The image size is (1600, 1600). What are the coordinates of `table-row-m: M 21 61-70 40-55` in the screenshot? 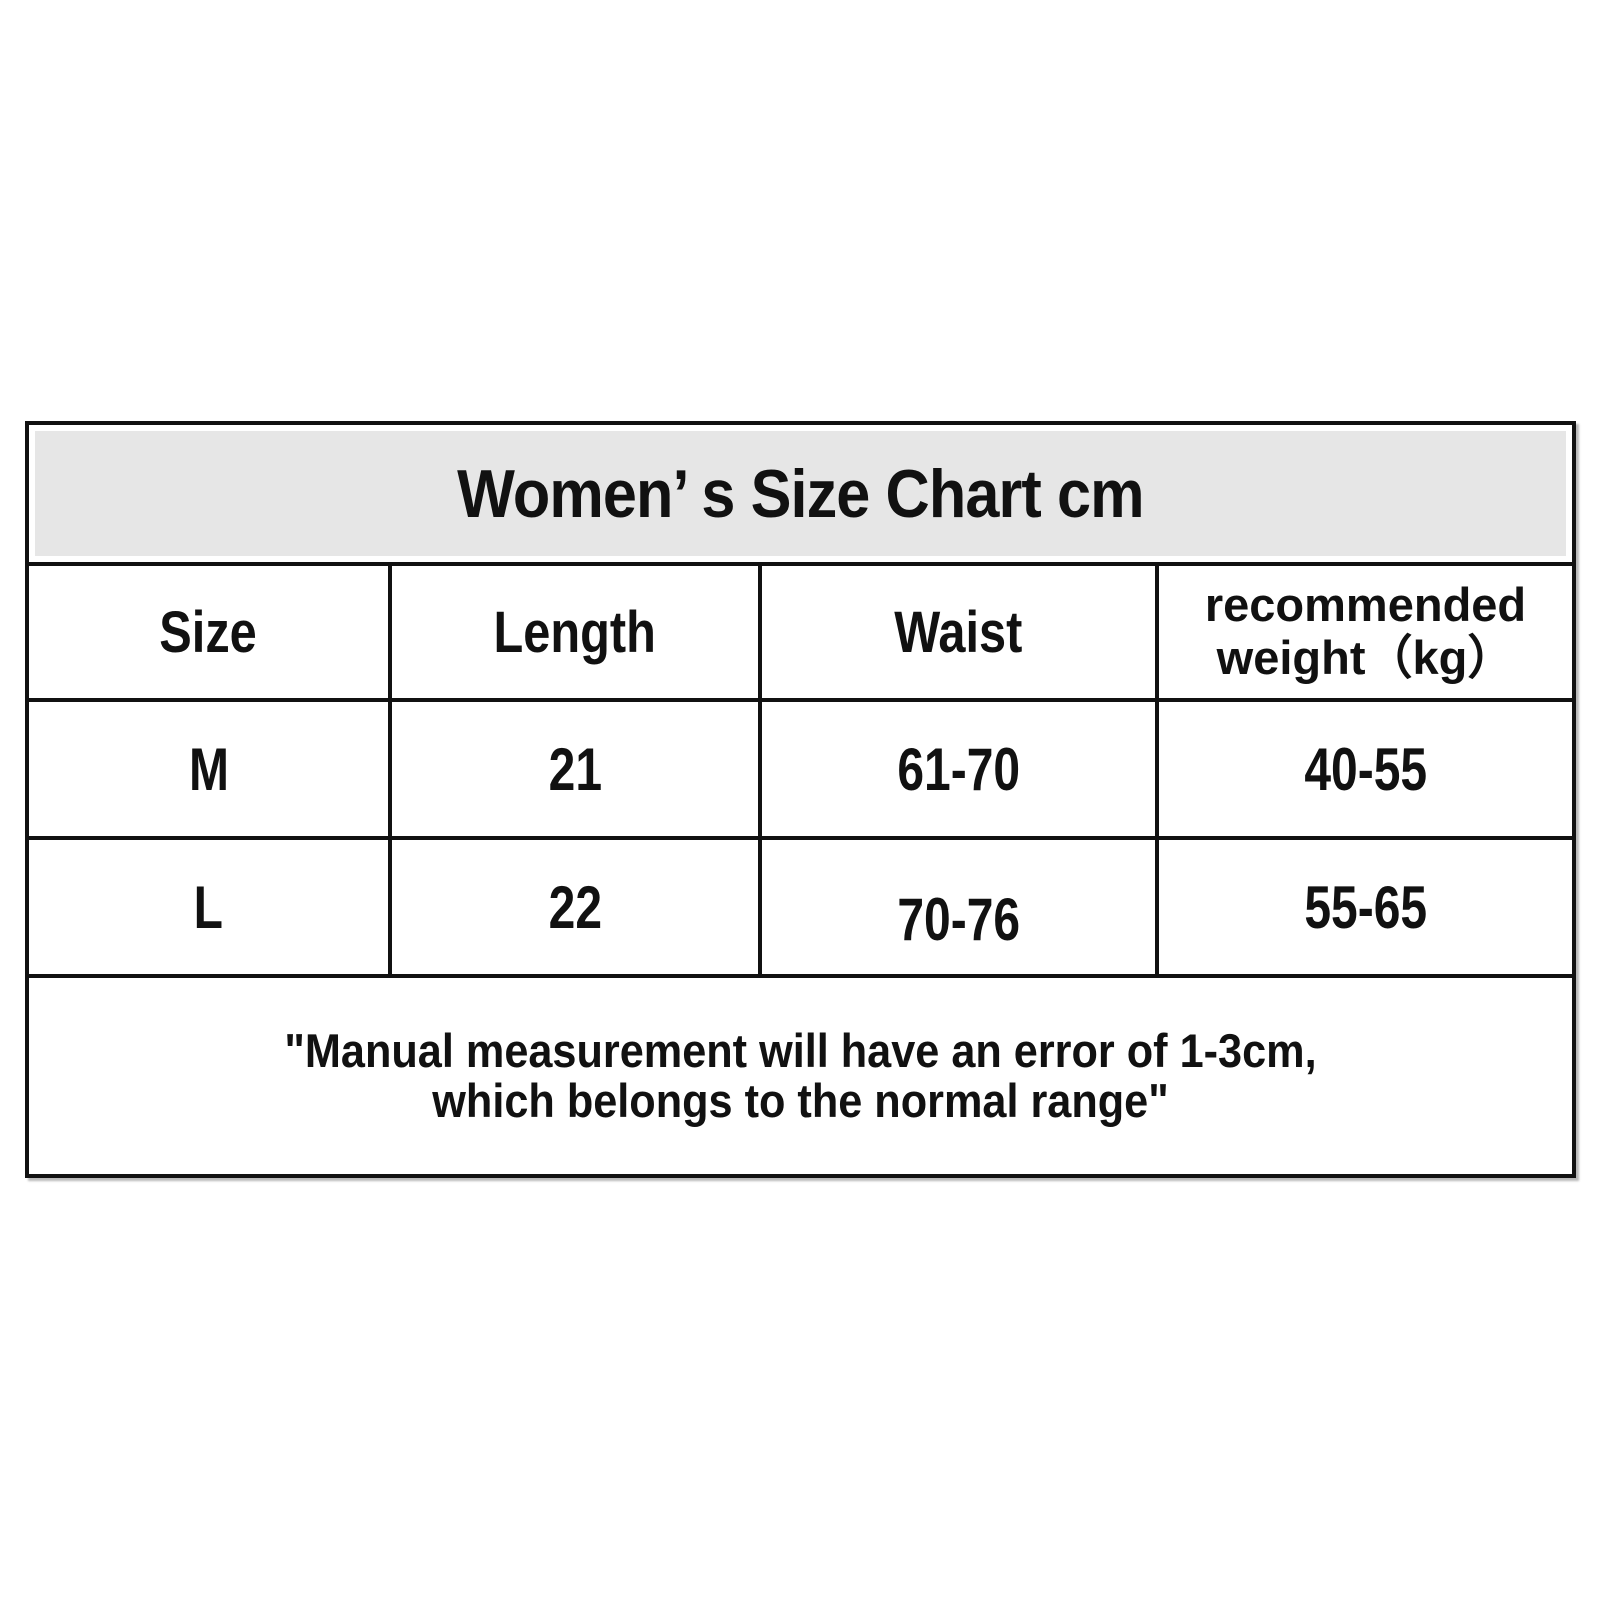 It's located at (801, 769).